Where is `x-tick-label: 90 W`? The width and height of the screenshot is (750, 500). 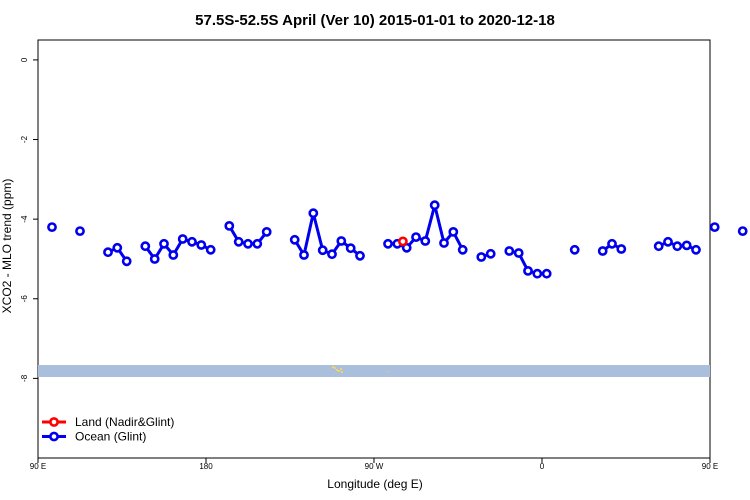 x-tick-label: 90 W is located at coordinates (374, 466).